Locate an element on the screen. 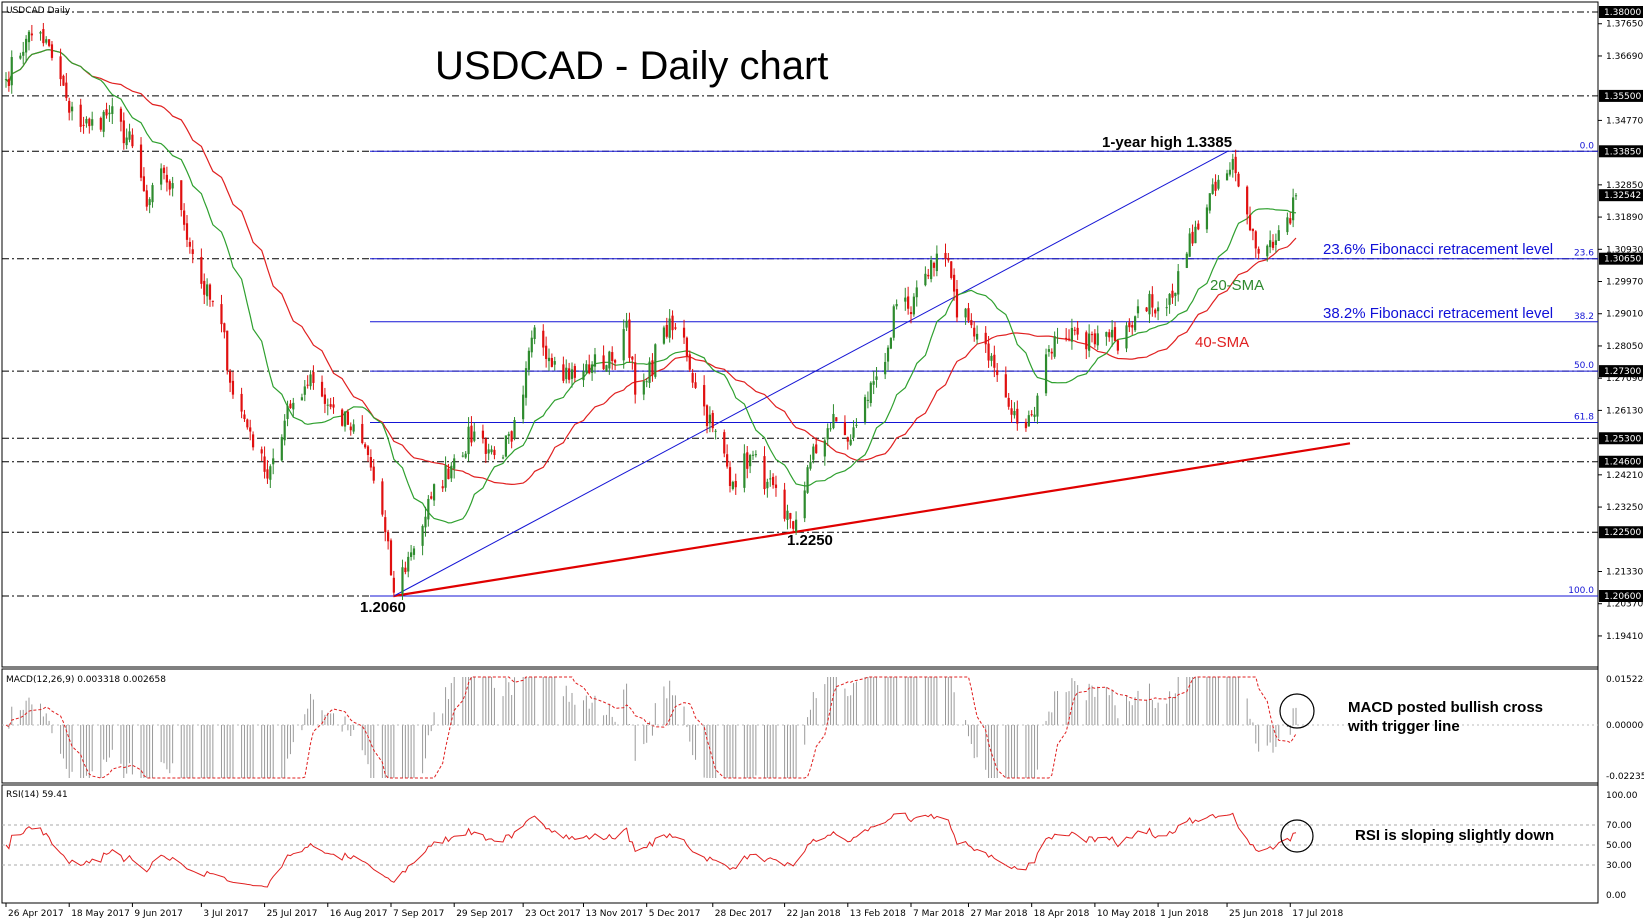  date-tick-label: 5 Dec 2017 is located at coordinates (675, 914).